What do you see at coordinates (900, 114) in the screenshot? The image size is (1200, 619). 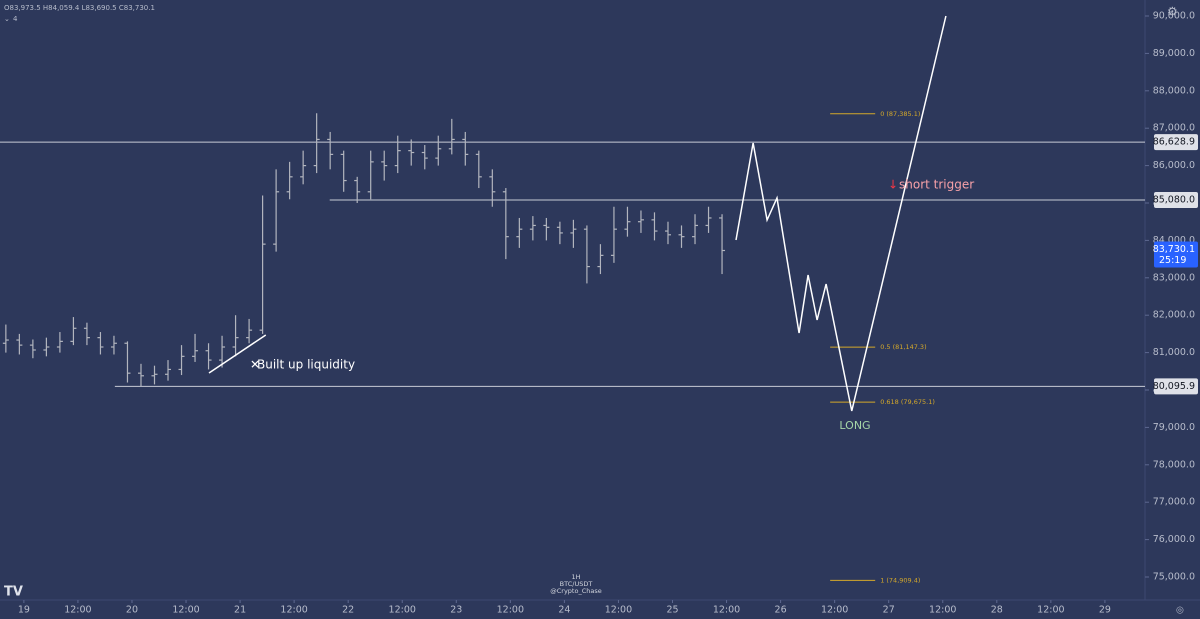 I see `fib-label: 0 (87,385.1)` at bounding box center [900, 114].